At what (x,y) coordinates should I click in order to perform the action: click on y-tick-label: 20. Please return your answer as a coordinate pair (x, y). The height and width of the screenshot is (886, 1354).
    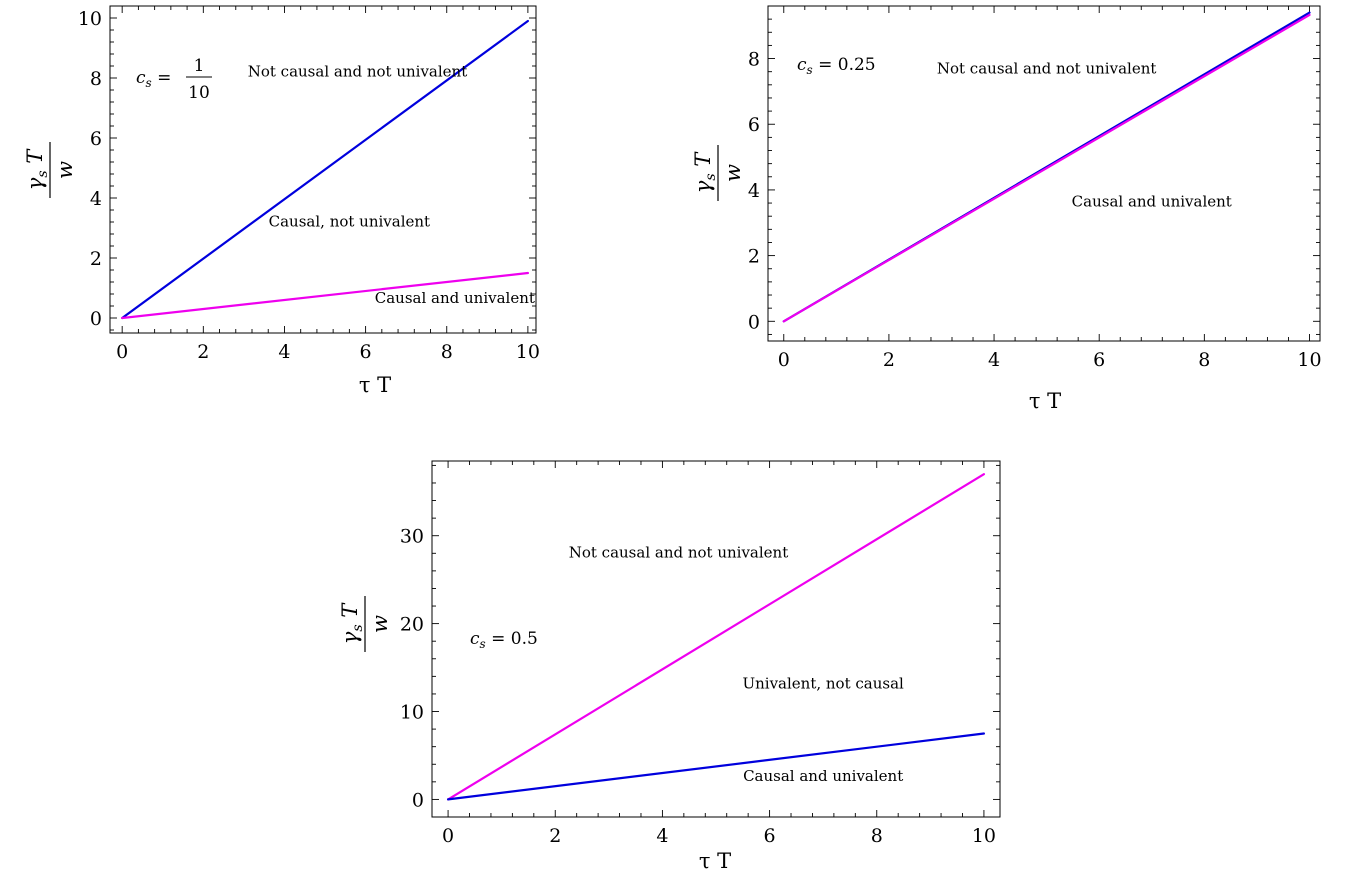
    Looking at the image, I should click on (412, 625).